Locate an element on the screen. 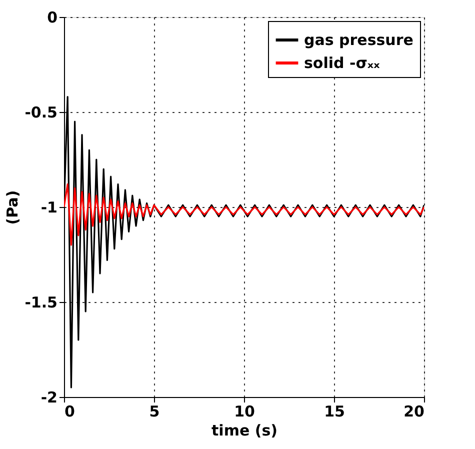 The height and width of the screenshot is (449, 475). legend-label: solid -σₓₓ is located at coordinates (342, 63).